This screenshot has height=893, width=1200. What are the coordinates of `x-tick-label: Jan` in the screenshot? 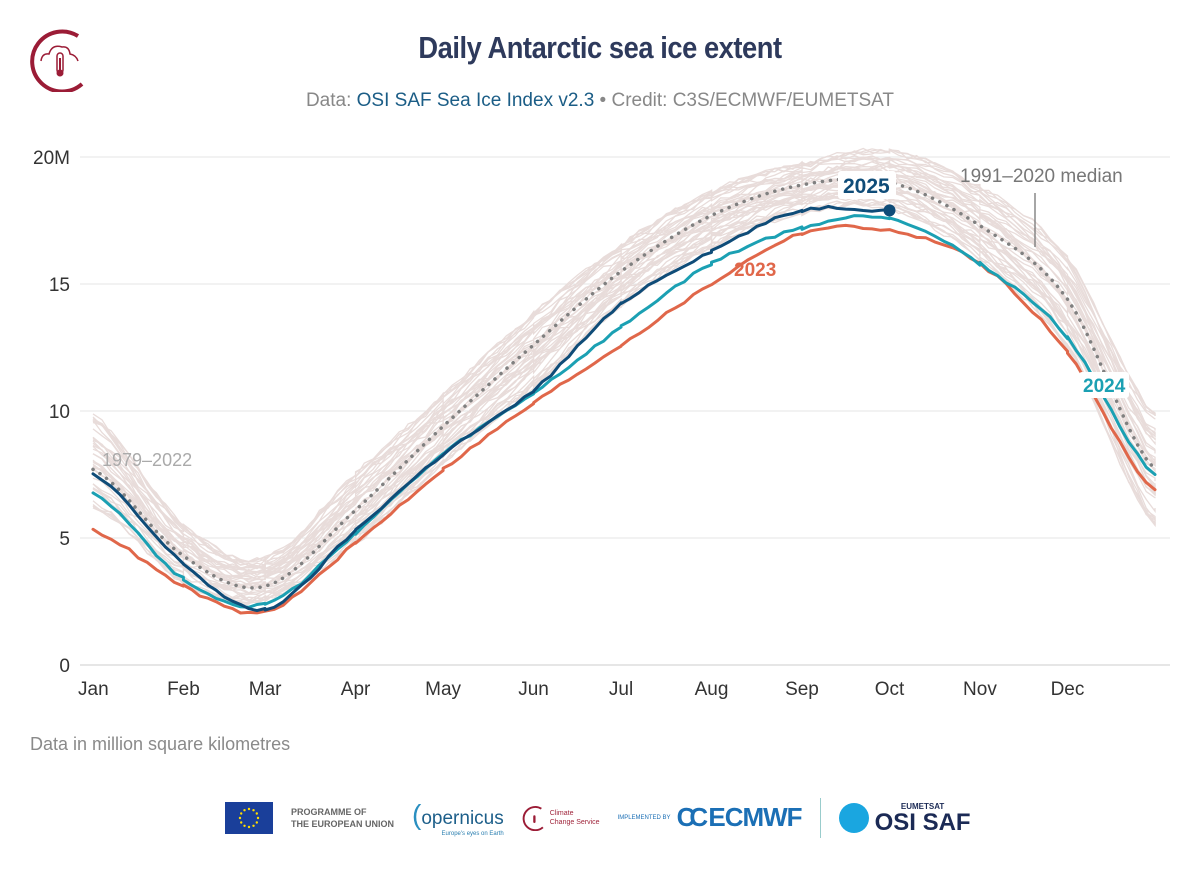 It's located at (93, 689).